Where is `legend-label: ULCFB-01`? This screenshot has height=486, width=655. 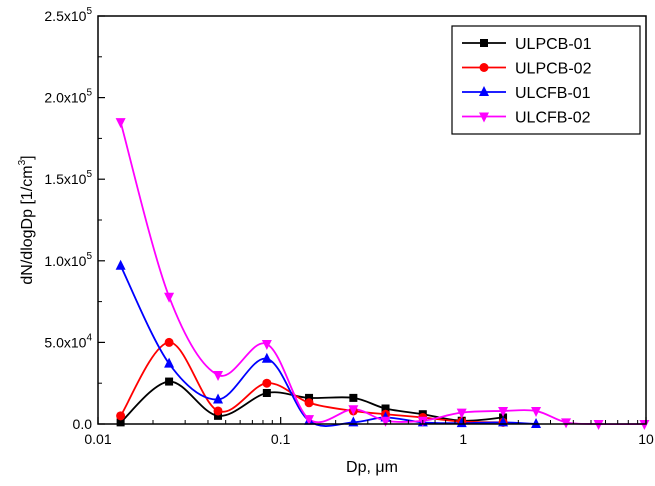 legend-label: ULCFB-01 is located at coordinates (553, 93).